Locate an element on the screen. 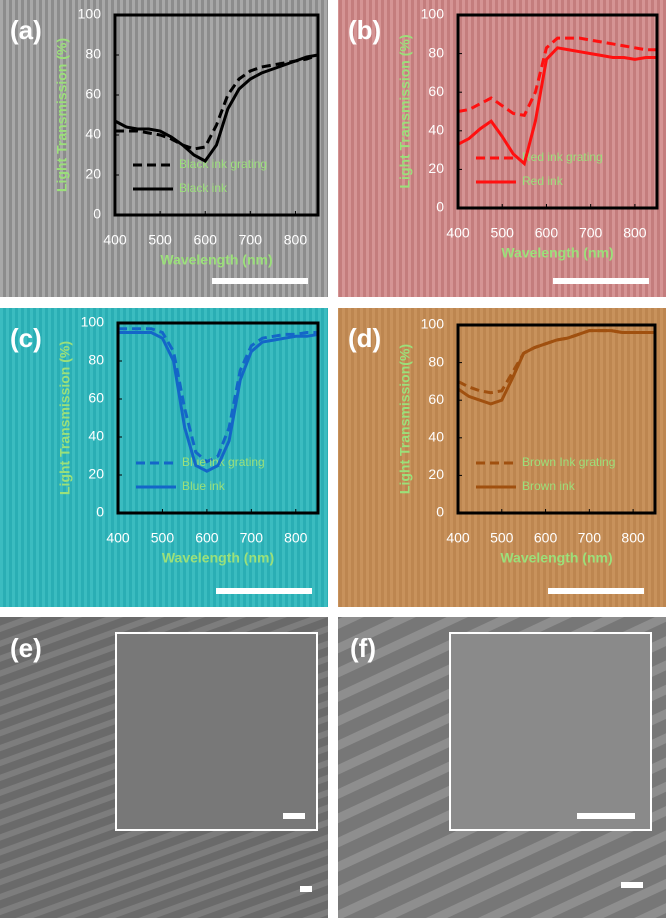 The image size is (666, 918). legend-label: Brown ink is located at coordinates (549, 486).